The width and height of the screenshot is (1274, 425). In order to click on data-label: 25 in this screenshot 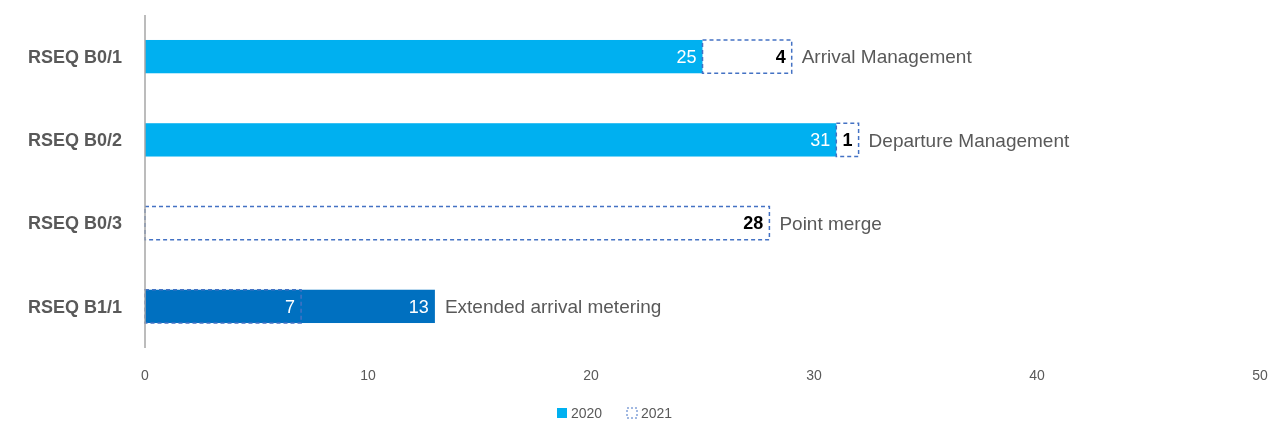, I will do `click(686, 56)`.